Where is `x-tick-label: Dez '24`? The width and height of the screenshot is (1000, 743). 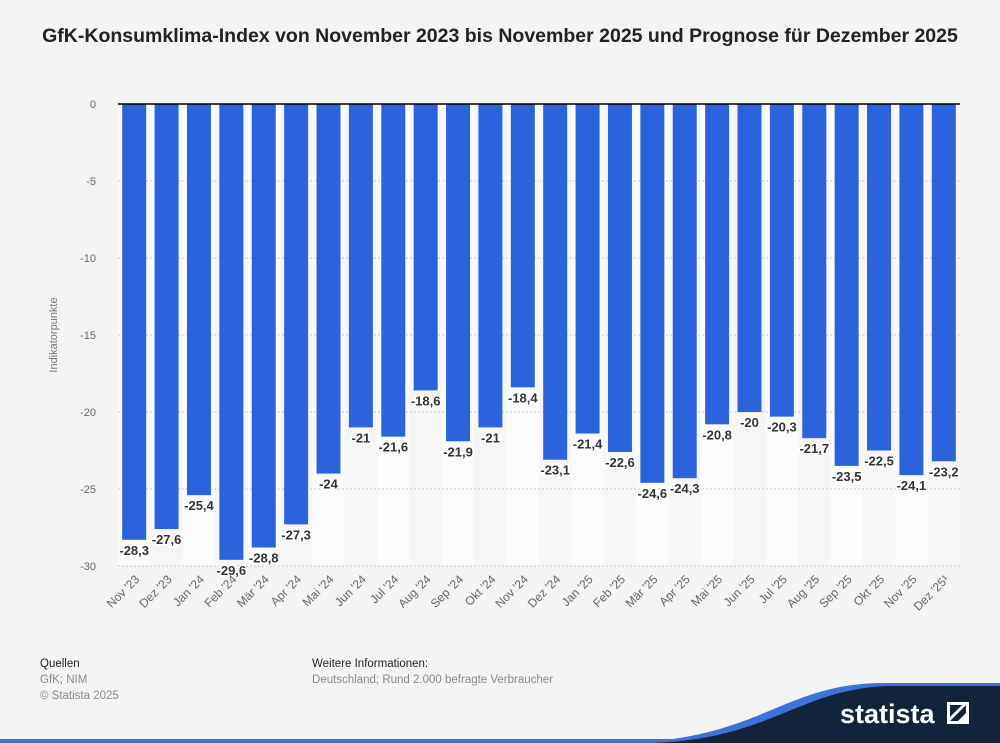
x-tick-label: Dez '24 is located at coordinates (544, 591).